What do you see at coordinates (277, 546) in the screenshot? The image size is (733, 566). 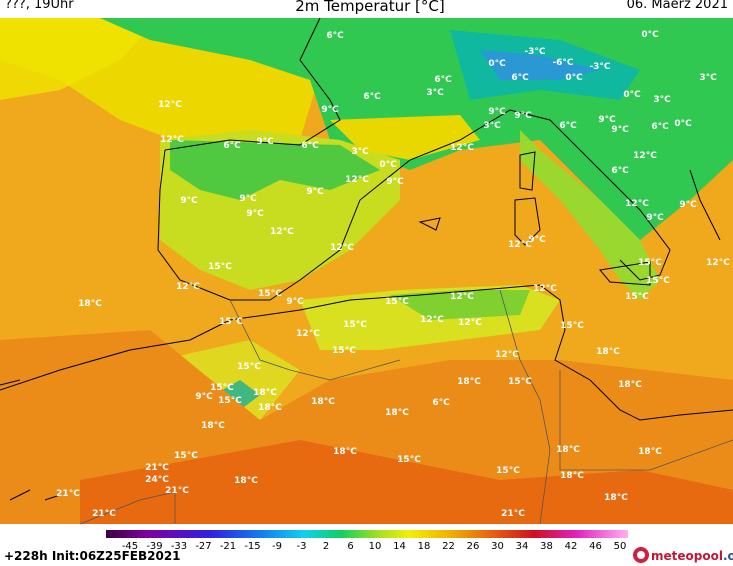 I see `colorbar-tick-label: -9` at bounding box center [277, 546].